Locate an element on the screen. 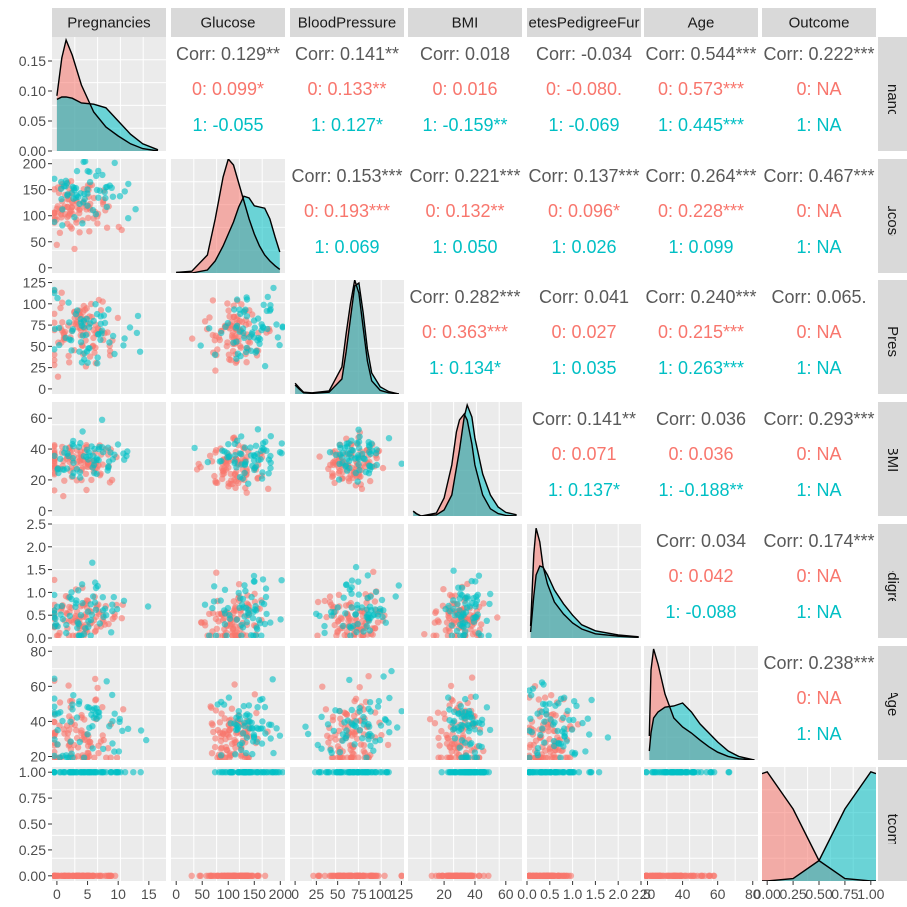 The width and height of the screenshot is (907, 907). corr-group1: 1: 0.445*** is located at coordinates (701, 125).